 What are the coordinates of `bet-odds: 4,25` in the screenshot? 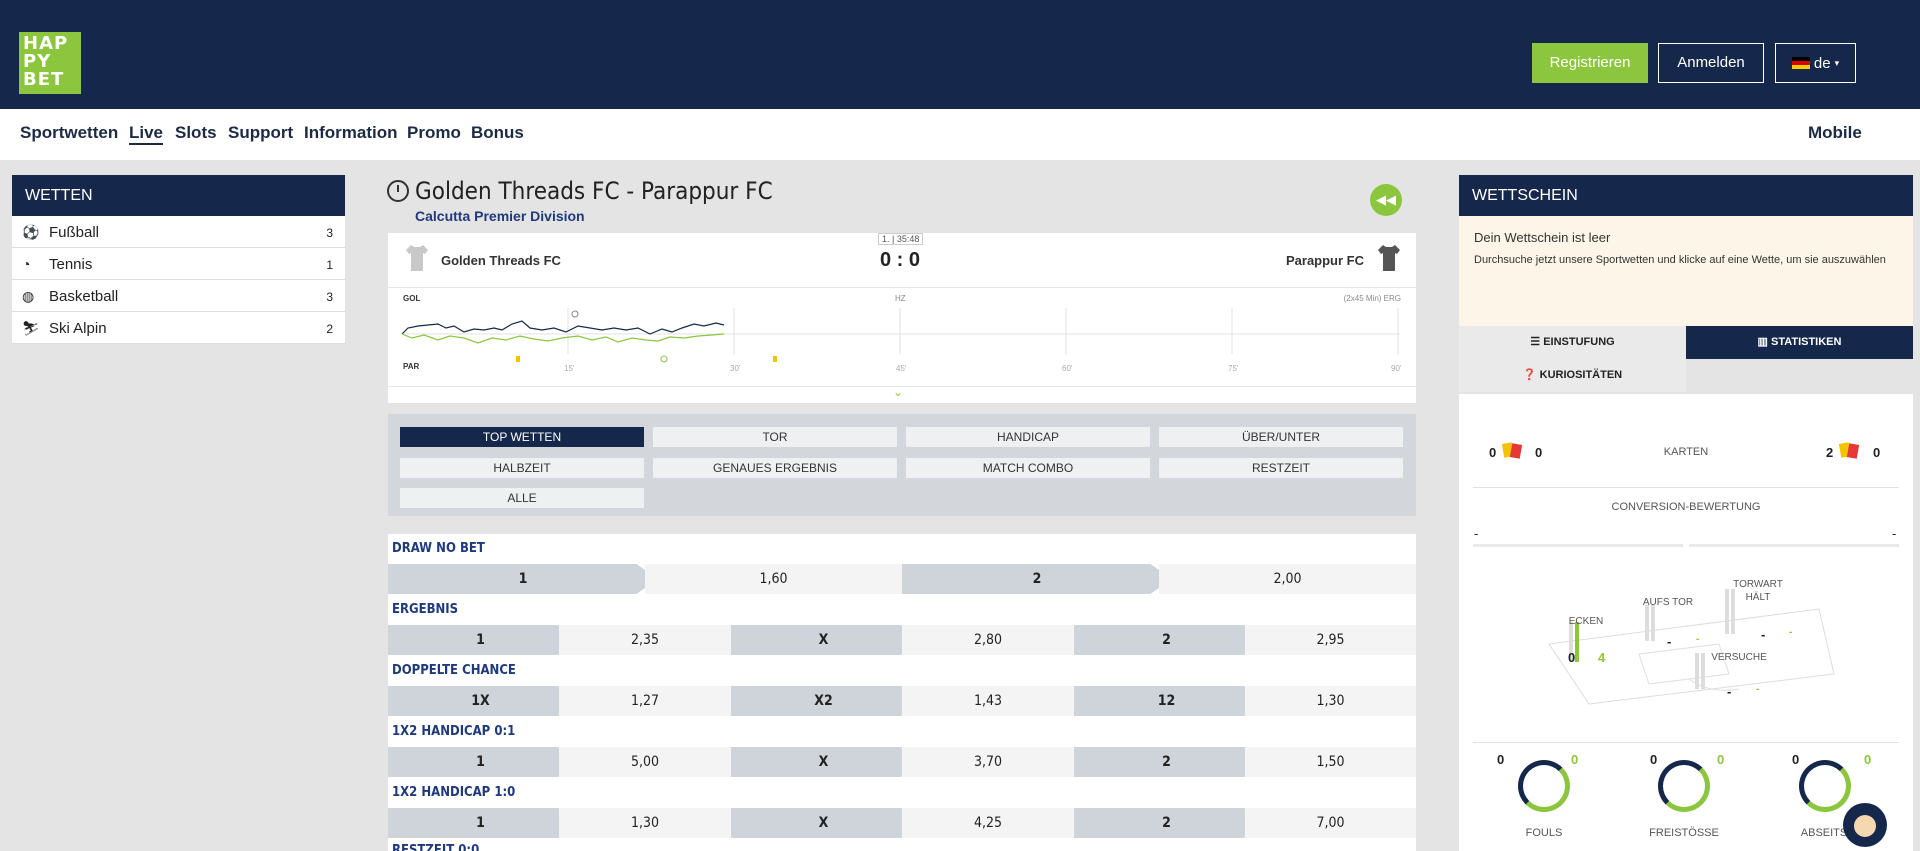 It's located at (988, 823).